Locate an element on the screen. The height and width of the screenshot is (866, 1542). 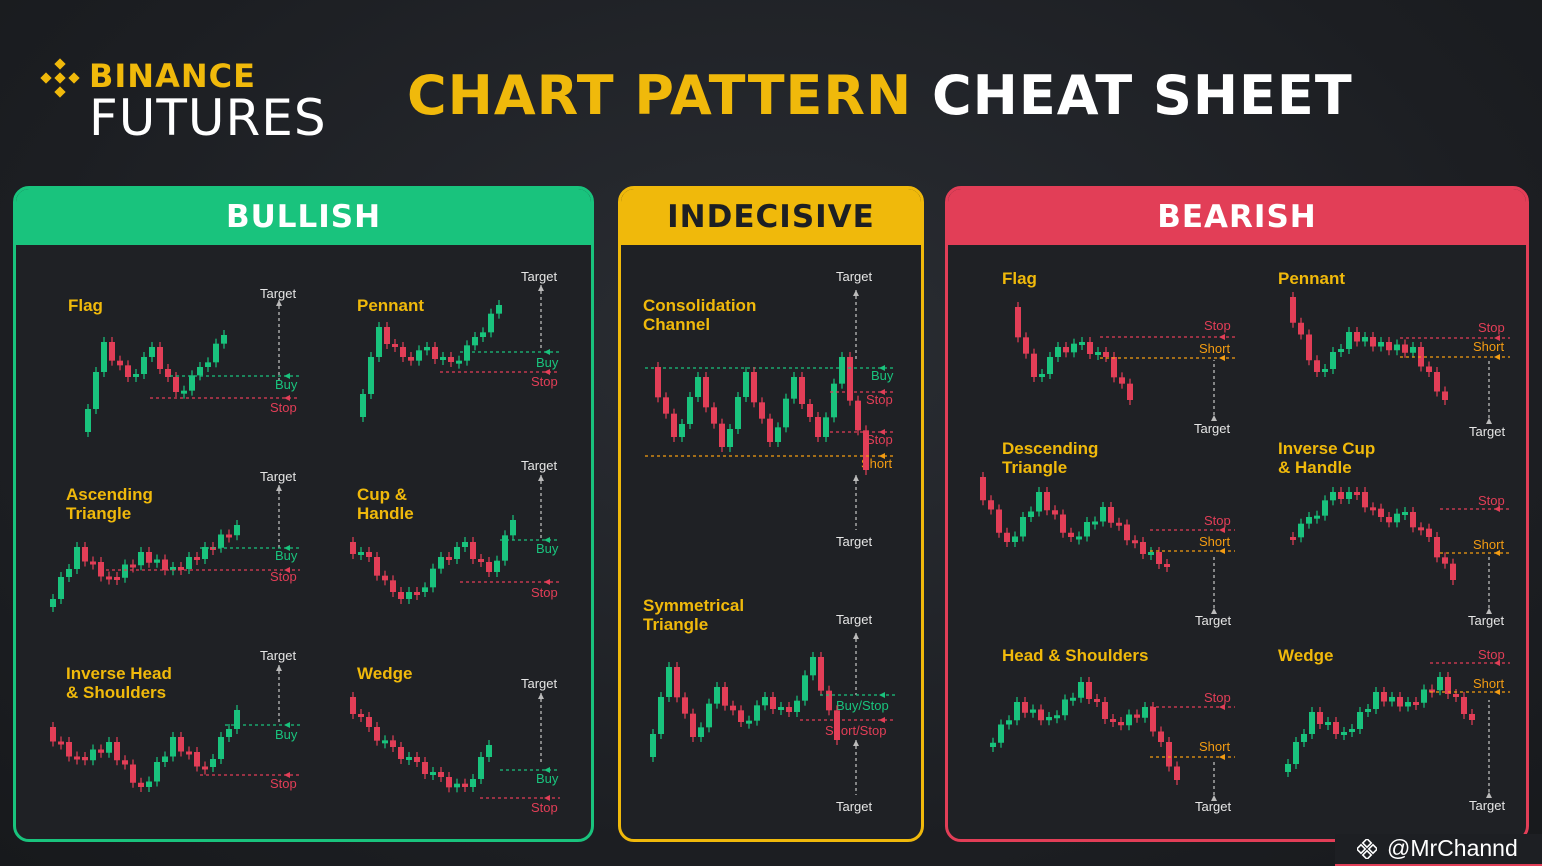
binance-logo-icon is located at coordinates (60, 78).